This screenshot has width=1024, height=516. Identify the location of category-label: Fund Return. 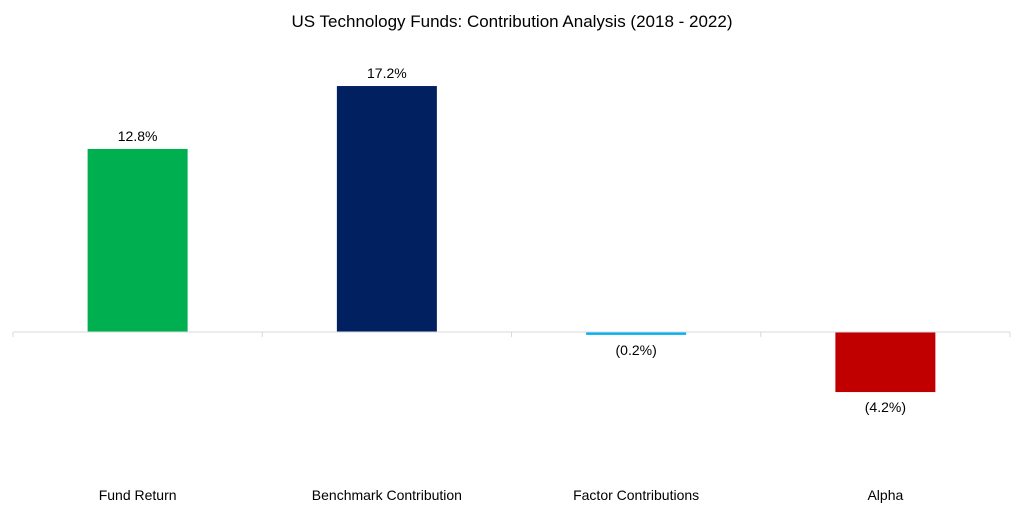
(138, 495).